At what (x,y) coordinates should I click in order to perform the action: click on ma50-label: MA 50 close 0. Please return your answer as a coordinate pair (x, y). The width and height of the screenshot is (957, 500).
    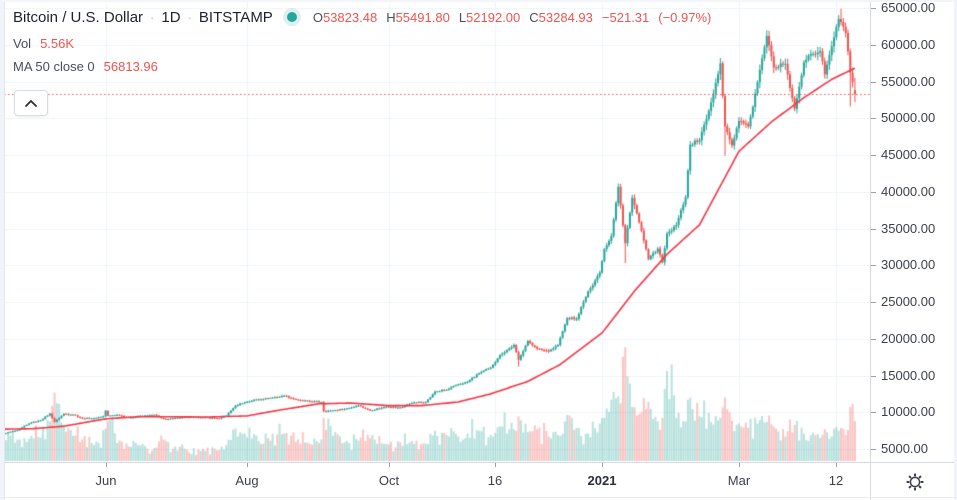
    Looking at the image, I should click on (54, 66).